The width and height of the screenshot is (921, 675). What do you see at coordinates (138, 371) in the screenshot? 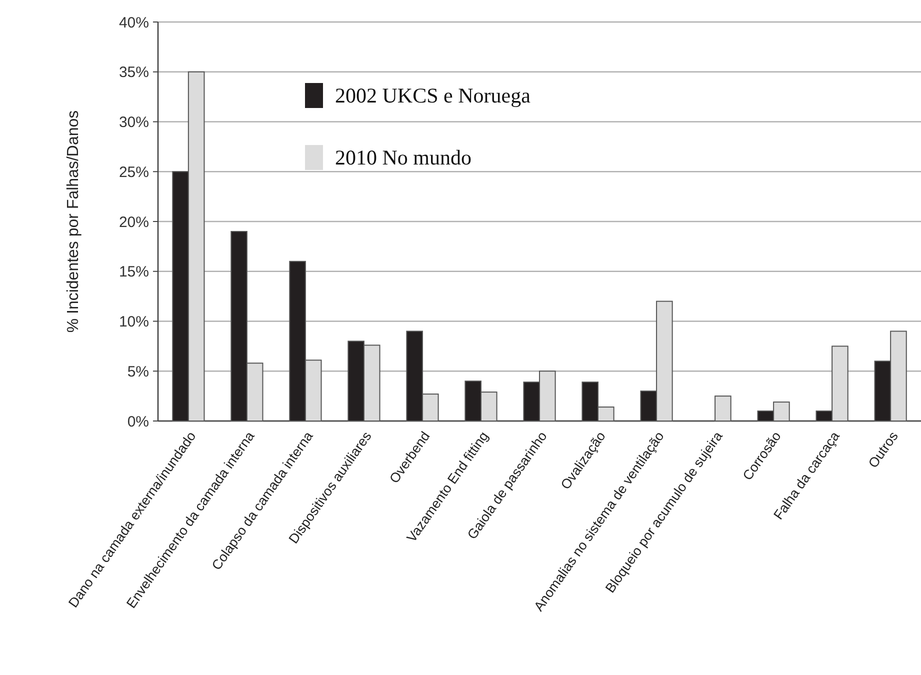
I see `y-tick-label: 5%` at bounding box center [138, 371].